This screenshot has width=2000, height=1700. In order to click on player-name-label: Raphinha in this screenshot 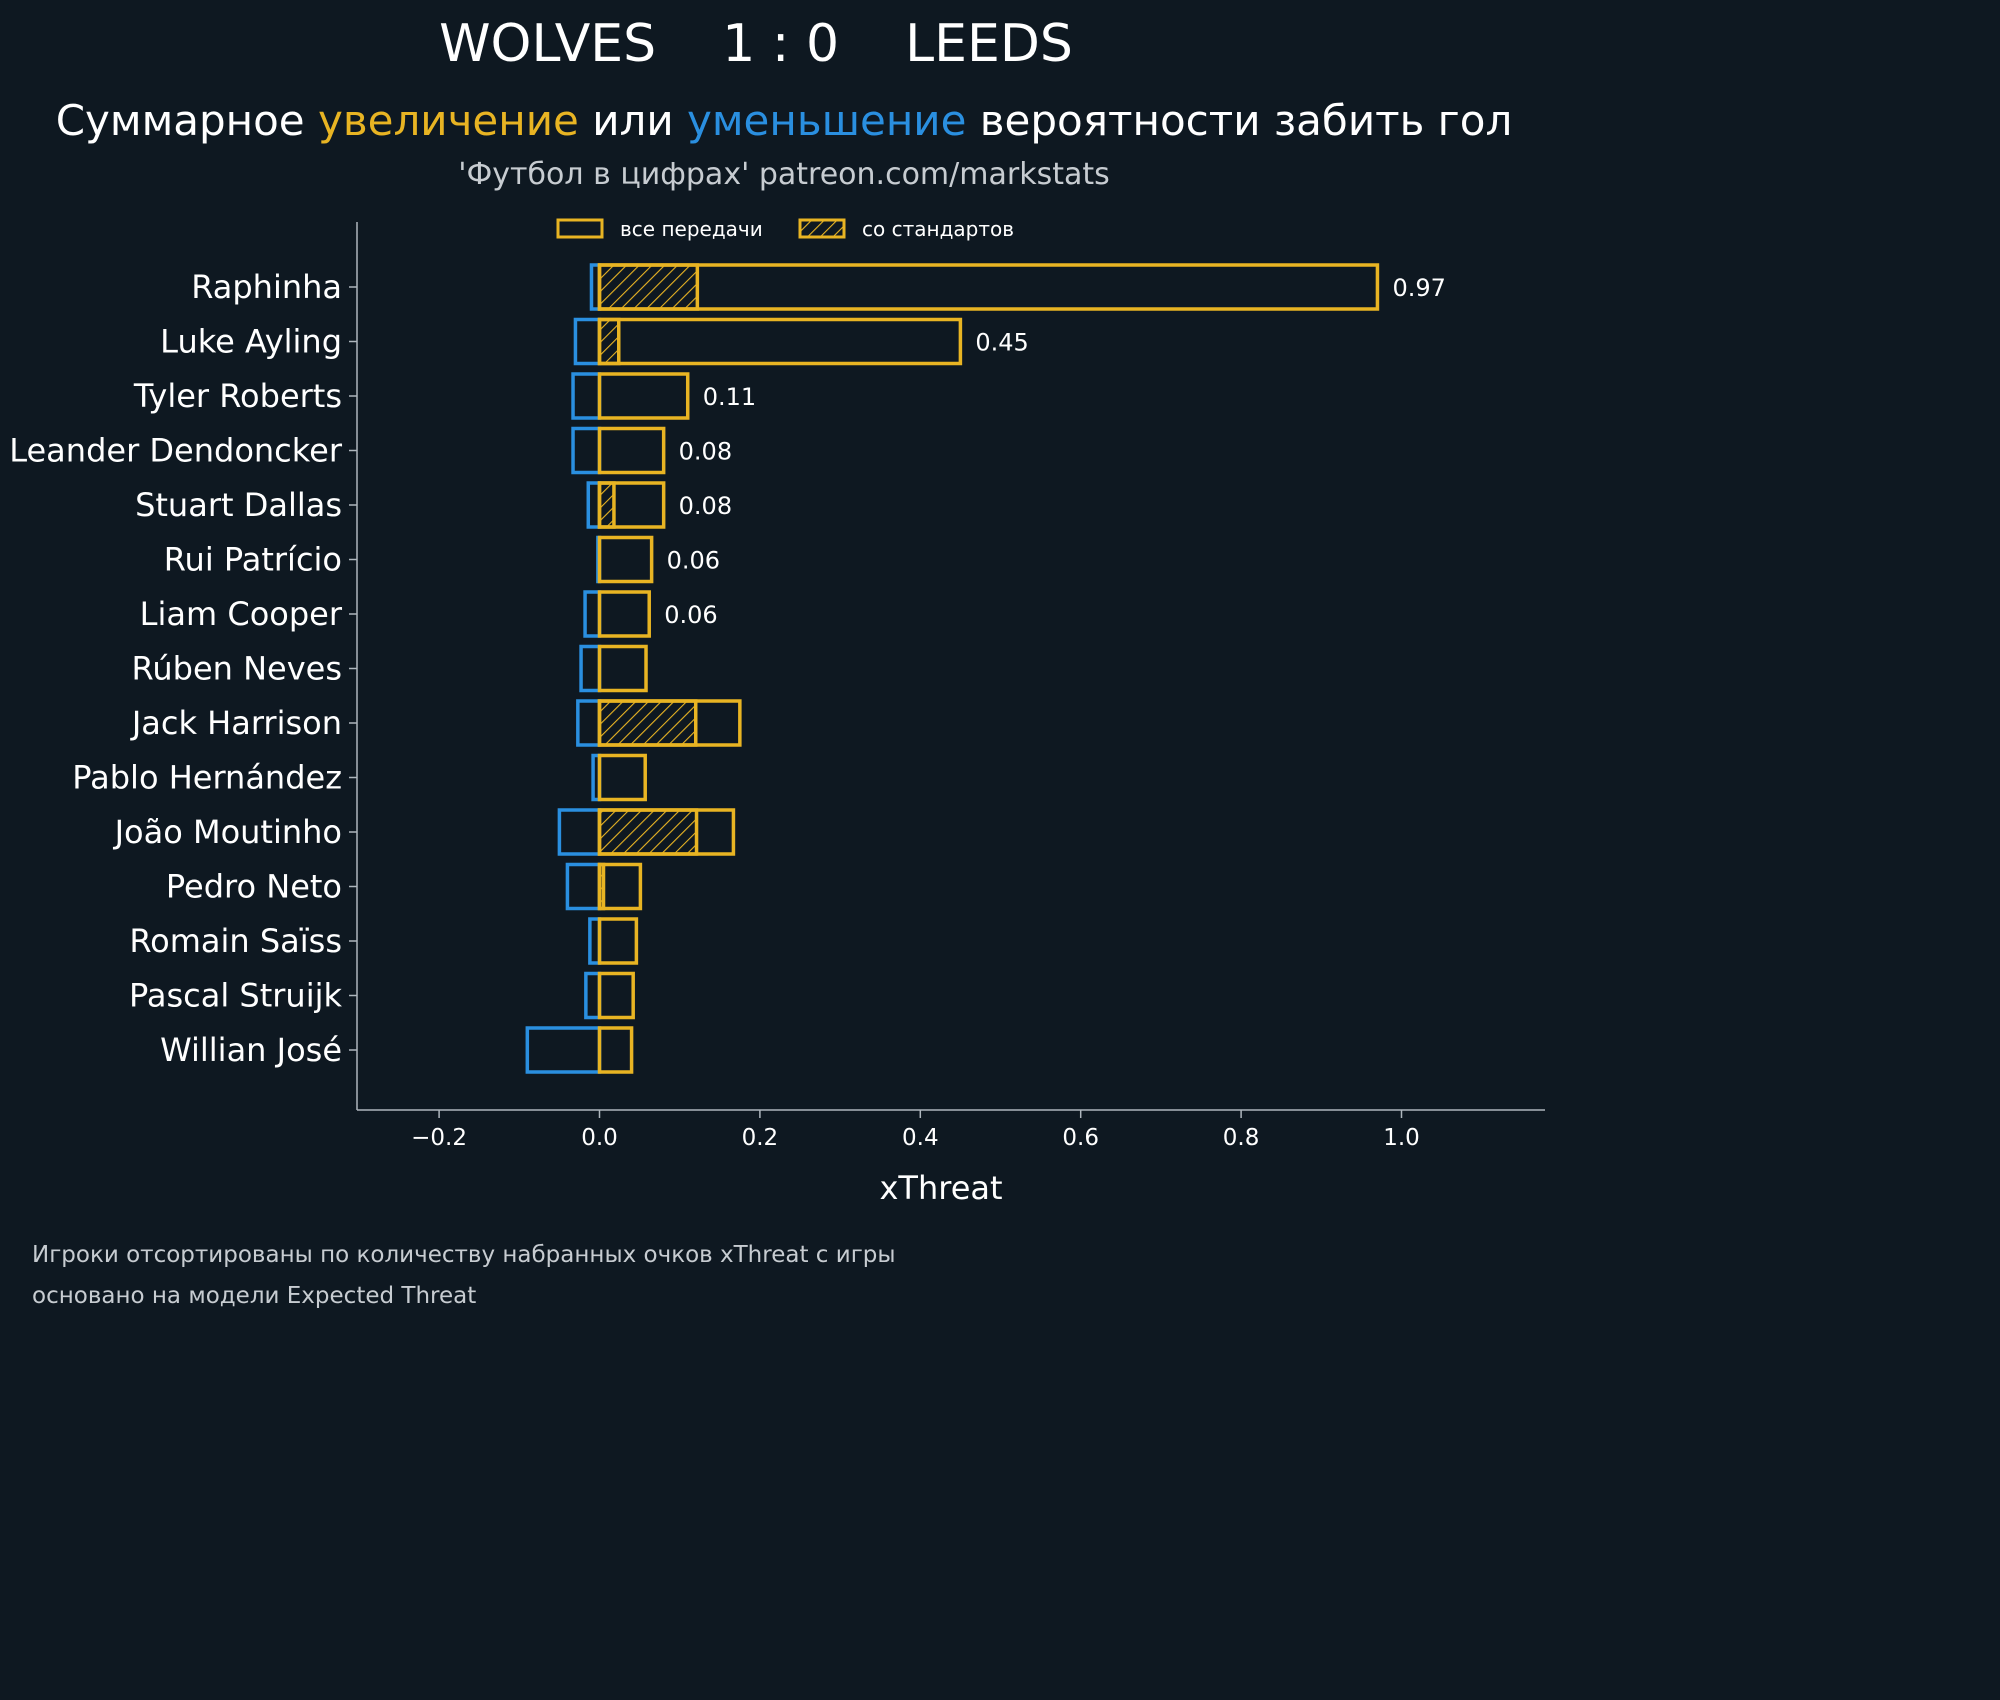, I will do `click(266, 287)`.